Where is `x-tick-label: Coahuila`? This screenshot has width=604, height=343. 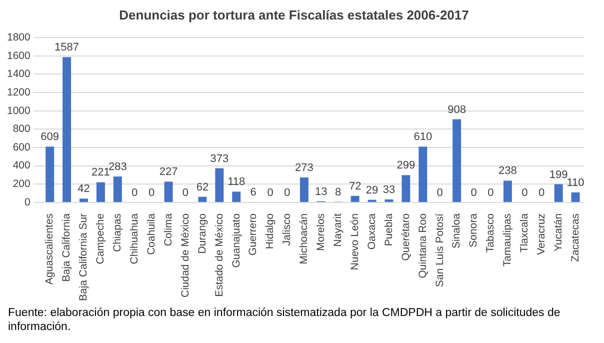 x-tick-label: Coahuila is located at coordinates (151, 234).